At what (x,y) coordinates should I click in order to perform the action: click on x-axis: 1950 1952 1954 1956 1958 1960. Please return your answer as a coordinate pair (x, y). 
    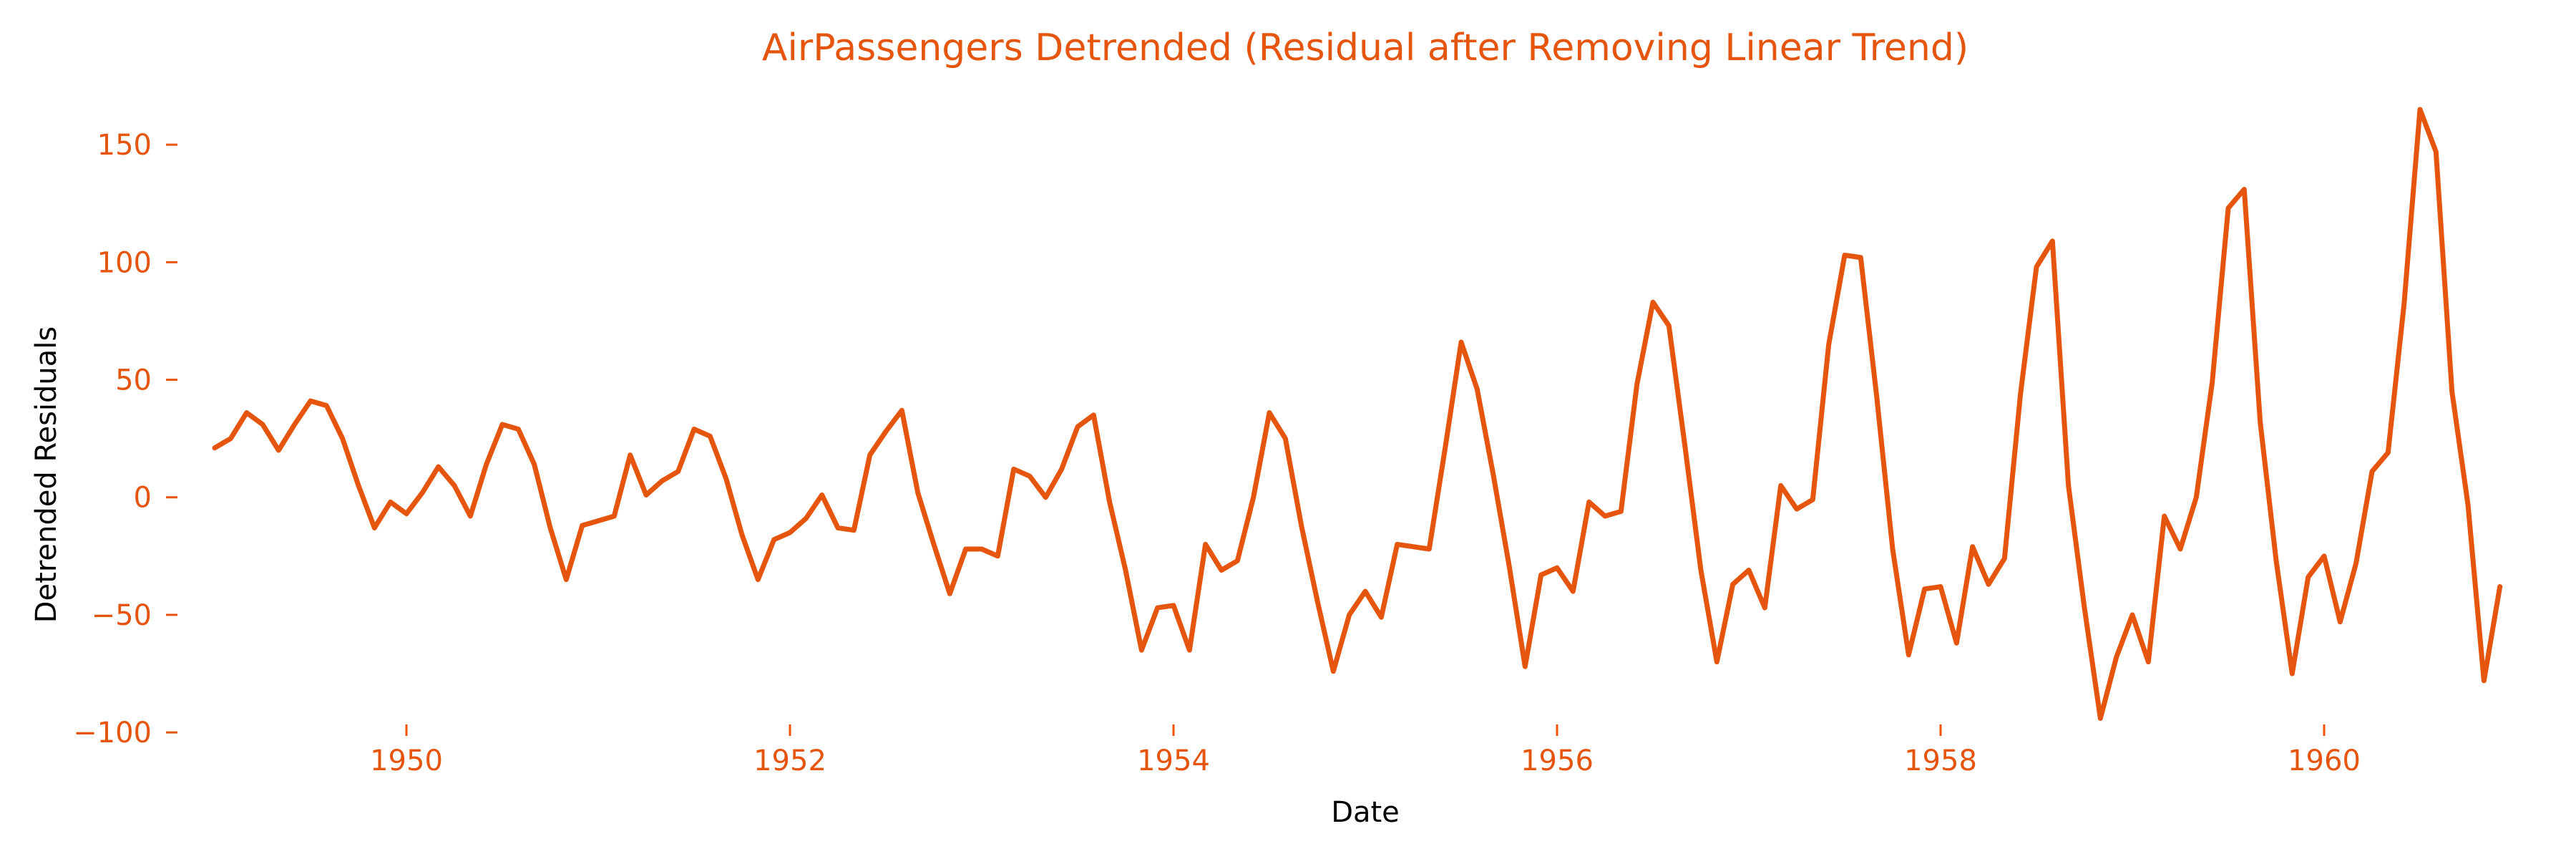
    Looking at the image, I should click on (1365, 750).